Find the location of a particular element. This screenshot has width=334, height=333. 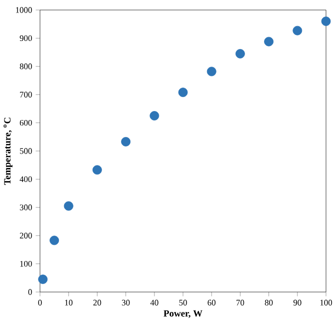

y-tick-label: 500 is located at coordinates (26, 151).